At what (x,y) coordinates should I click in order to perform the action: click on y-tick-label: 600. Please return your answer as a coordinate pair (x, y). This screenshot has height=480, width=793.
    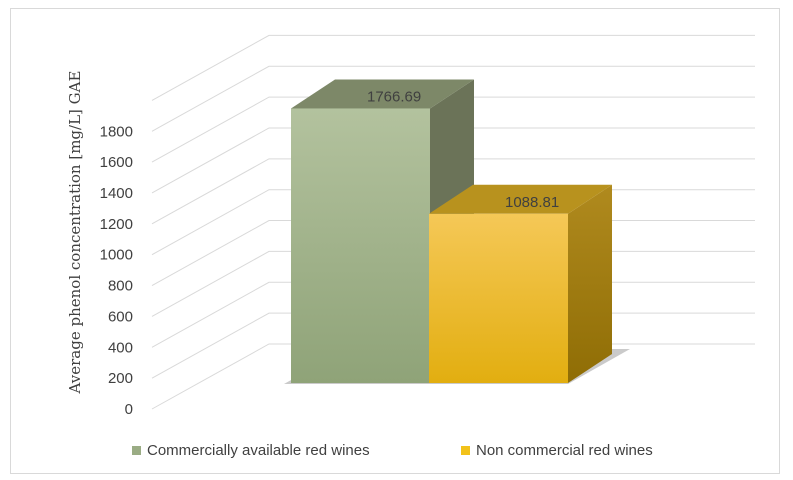
    Looking at the image, I should click on (120, 316).